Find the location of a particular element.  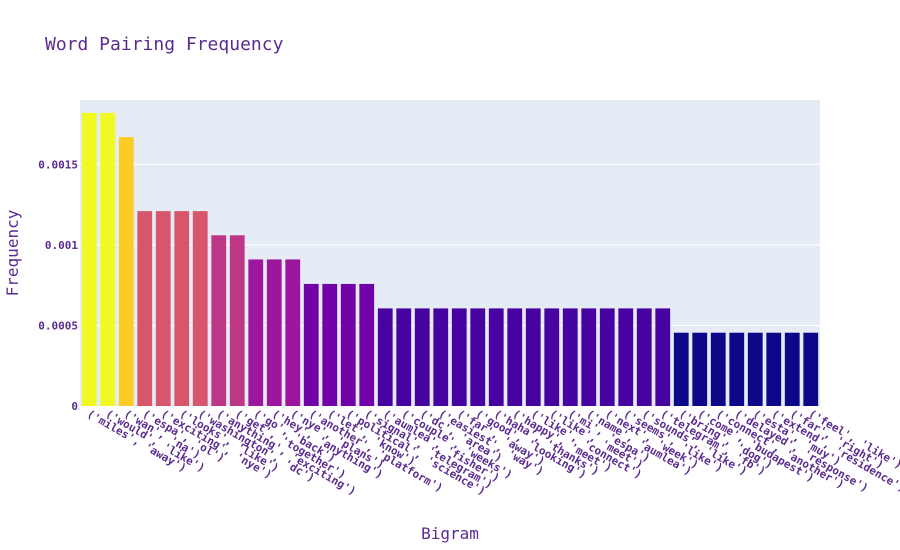

y-tick-label: 0 is located at coordinates (74, 406).